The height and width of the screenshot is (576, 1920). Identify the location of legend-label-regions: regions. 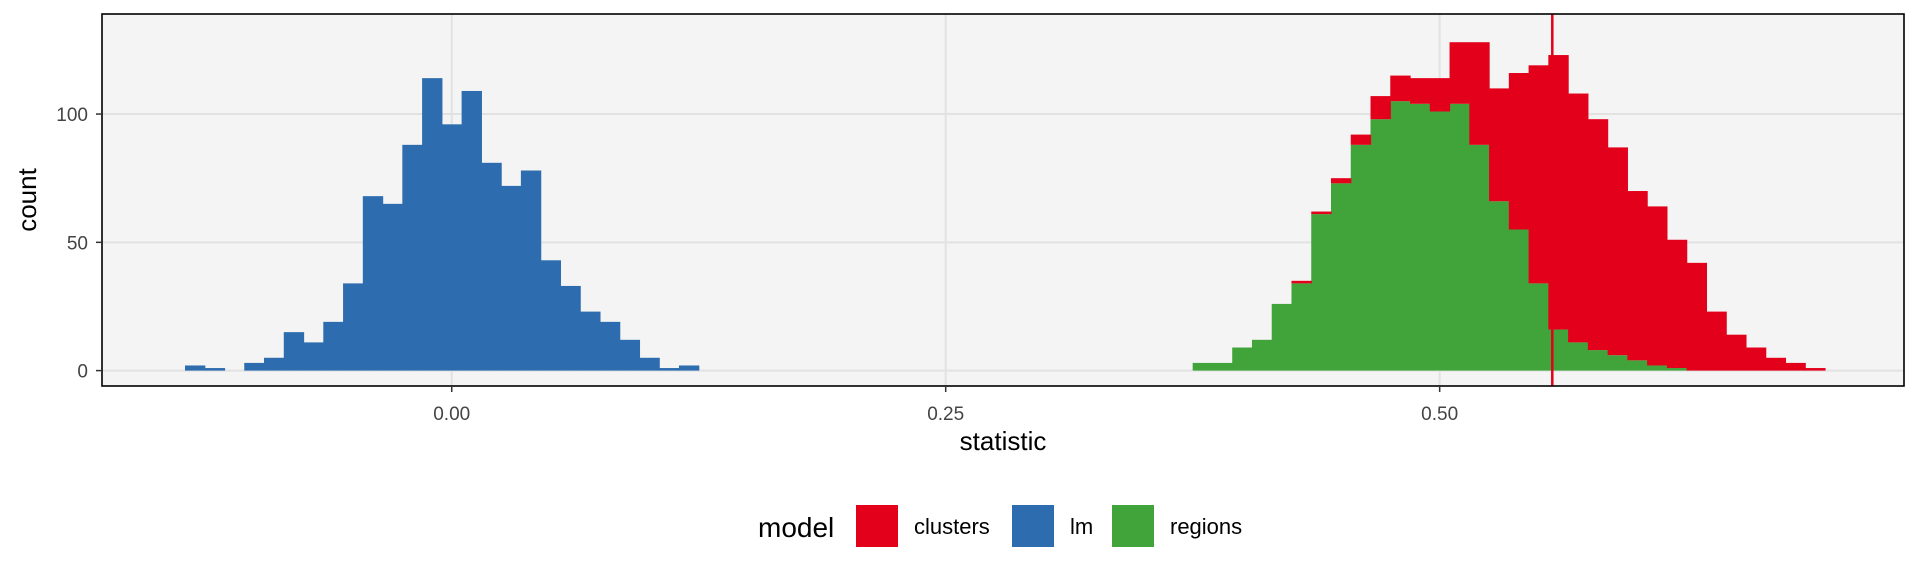
(1206, 526).